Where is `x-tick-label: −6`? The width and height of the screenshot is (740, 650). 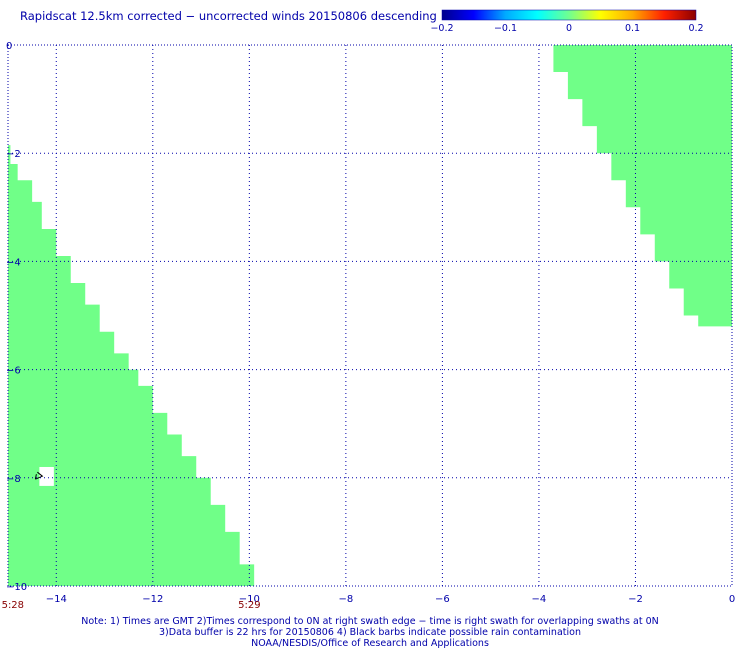
x-tick-label: −6 is located at coordinates (442, 599).